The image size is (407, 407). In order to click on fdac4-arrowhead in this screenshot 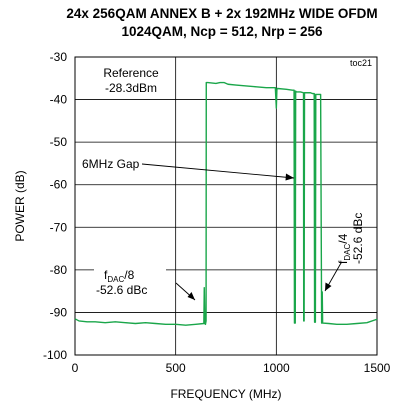, I will do `click(328, 286)`.